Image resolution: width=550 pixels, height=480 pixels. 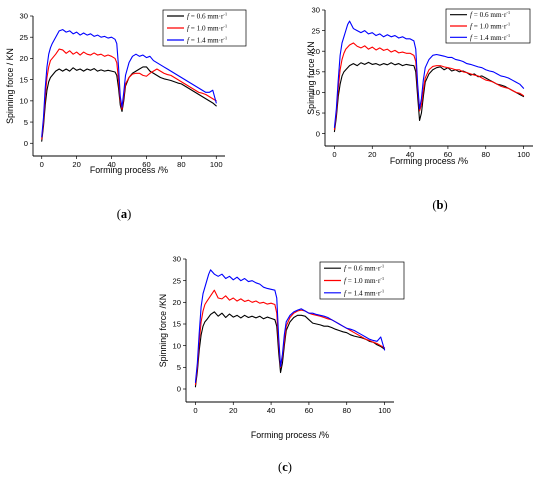 I want to click on panel-label: (c), so click(x=285, y=467).